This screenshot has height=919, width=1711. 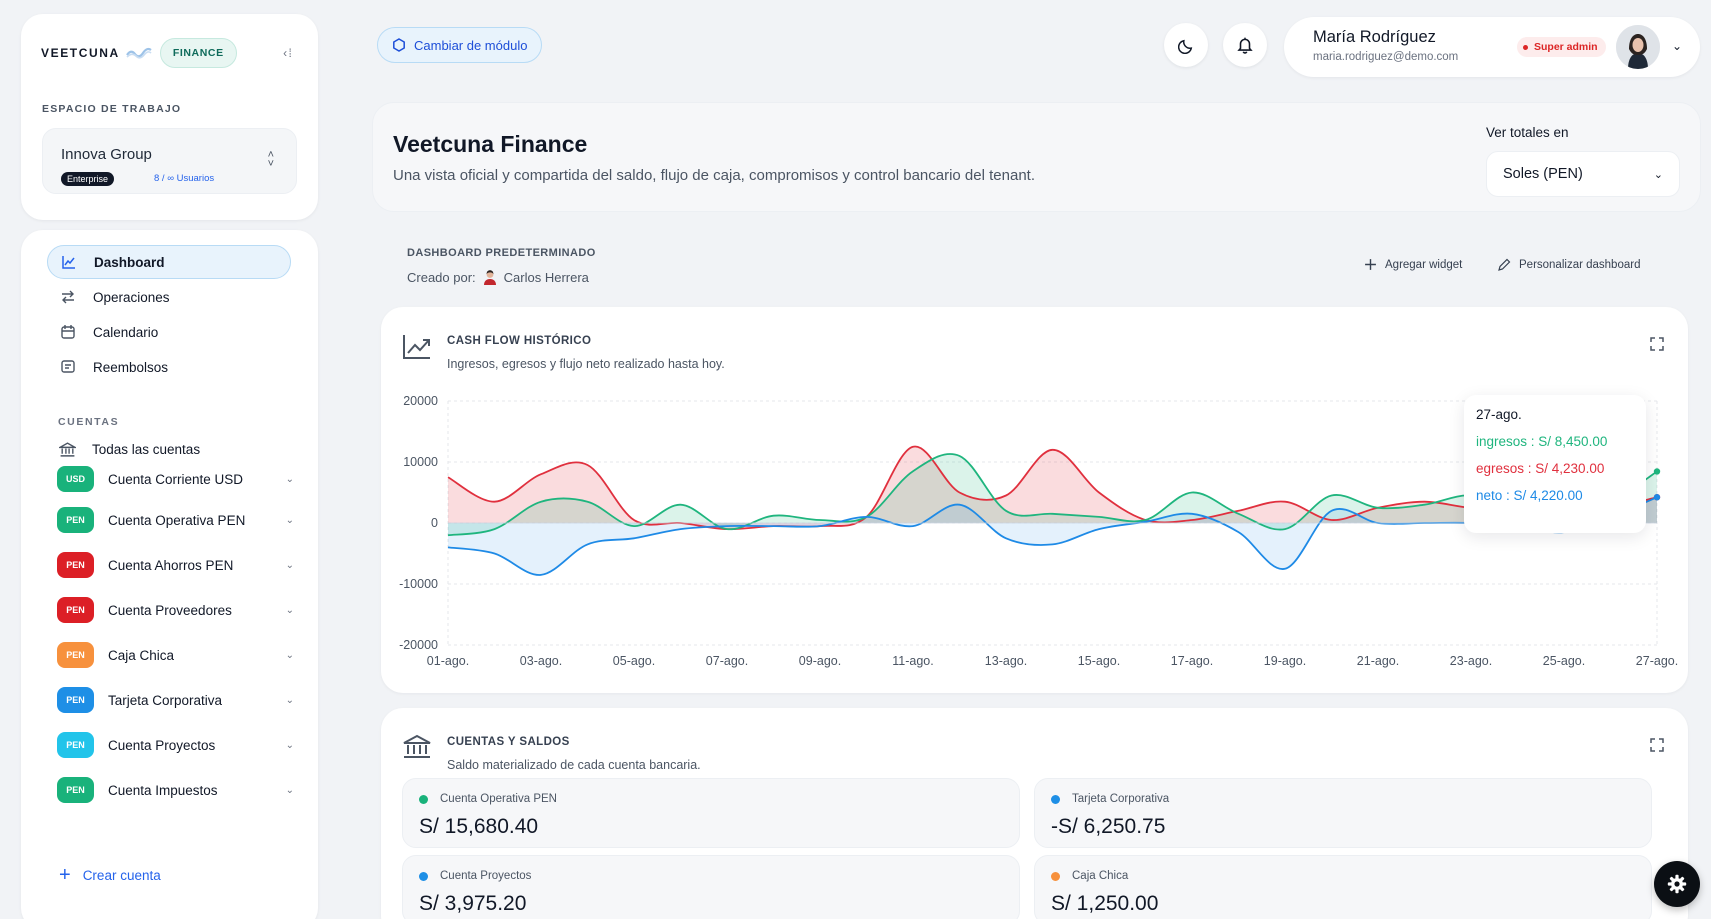 I want to click on finance-module-pill: FINANCE, so click(x=198, y=53).